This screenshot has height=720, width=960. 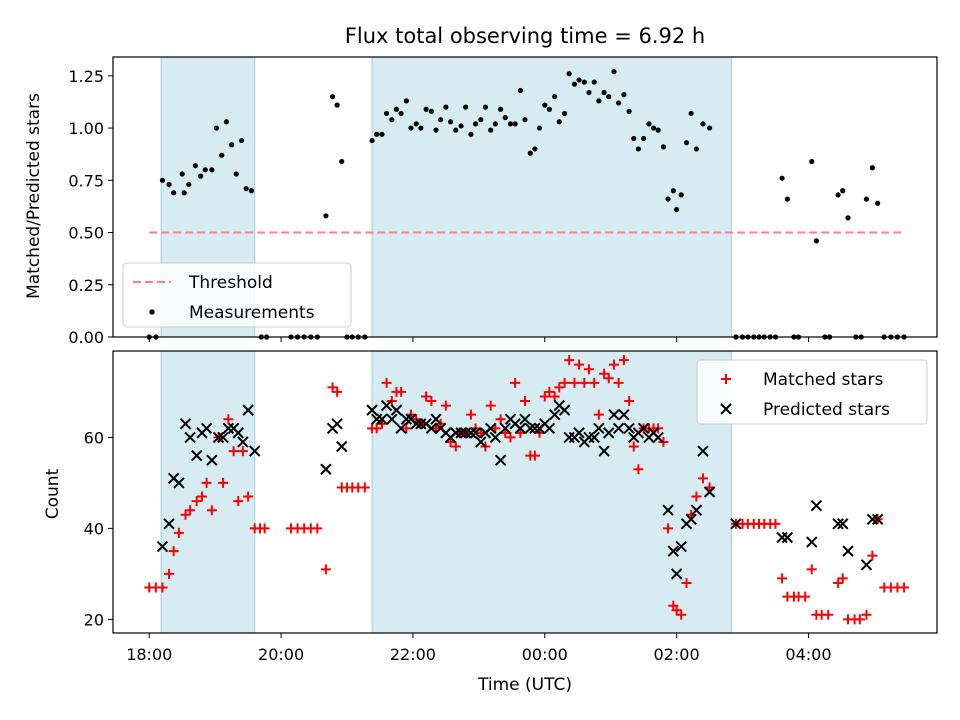 What do you see at coordinates (34, 196) in the screenshot?
I see `top-y-axis-label: Matched/Predicted stars` at bounding box center [34, 196].